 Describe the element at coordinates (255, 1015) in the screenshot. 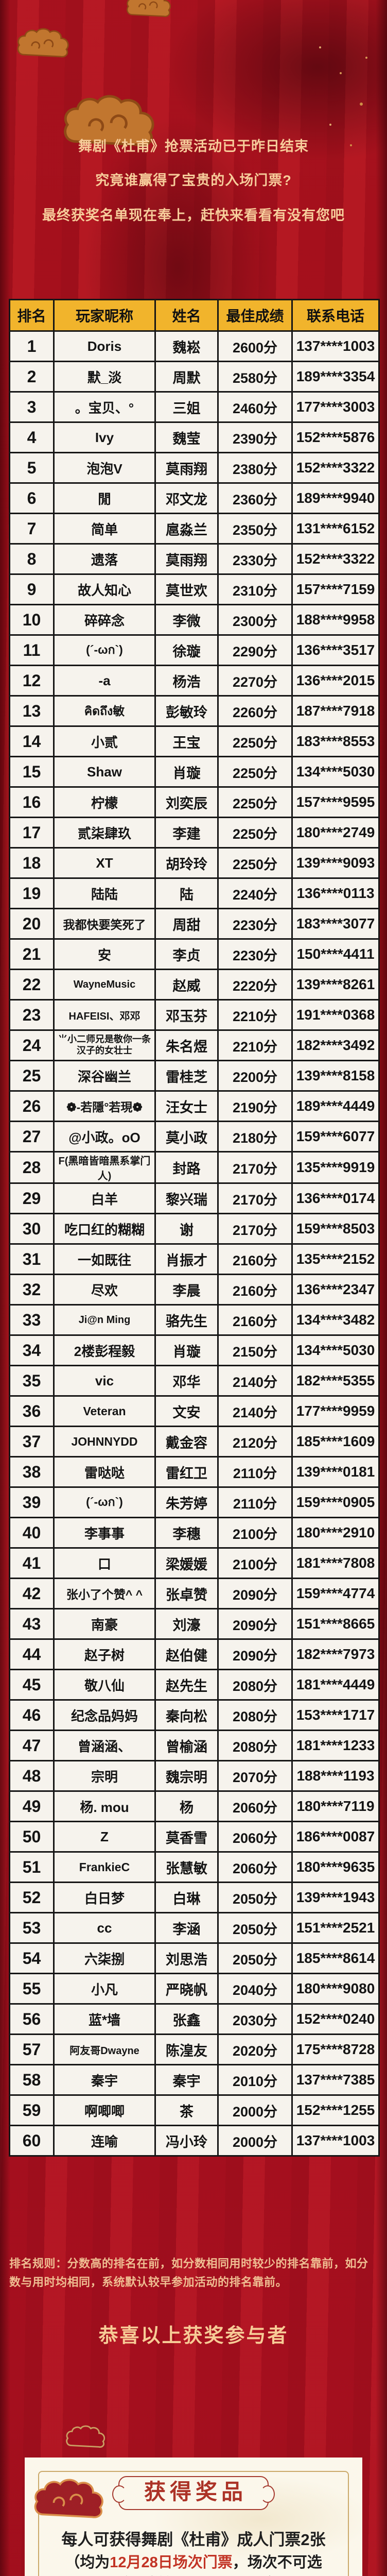

I see `score-cell: 2210分` at that location.